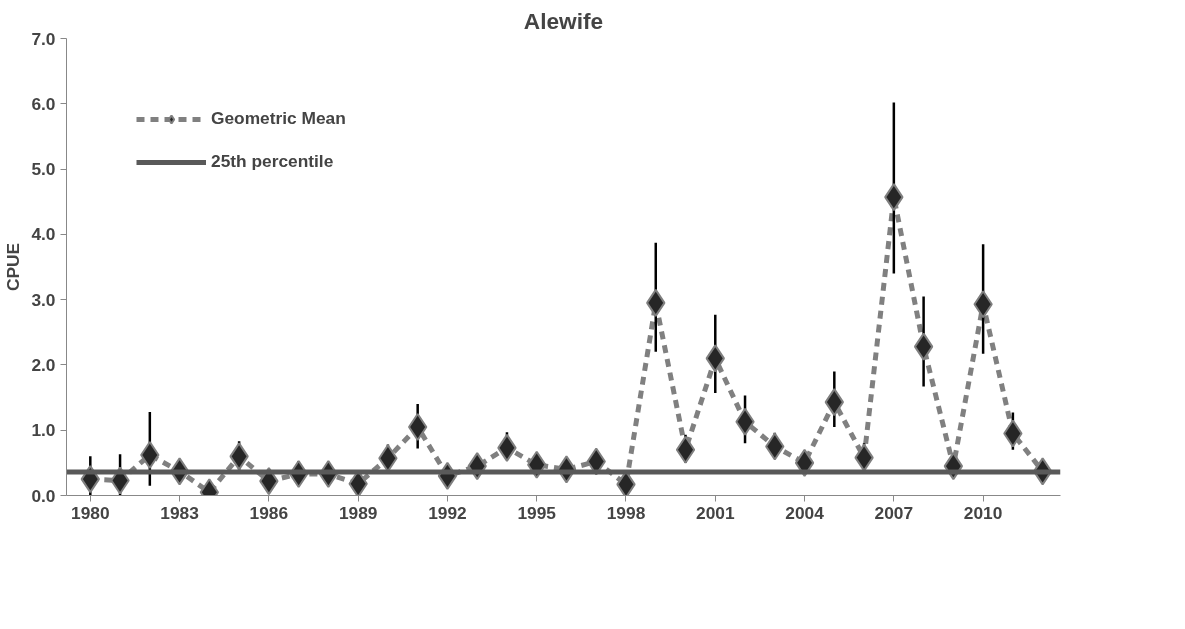 This screenshot has width=1185, height=629. Describe the element at coordinates (43, 364) in the screenshot. I see `y-tick-label: 2.0` at that location.